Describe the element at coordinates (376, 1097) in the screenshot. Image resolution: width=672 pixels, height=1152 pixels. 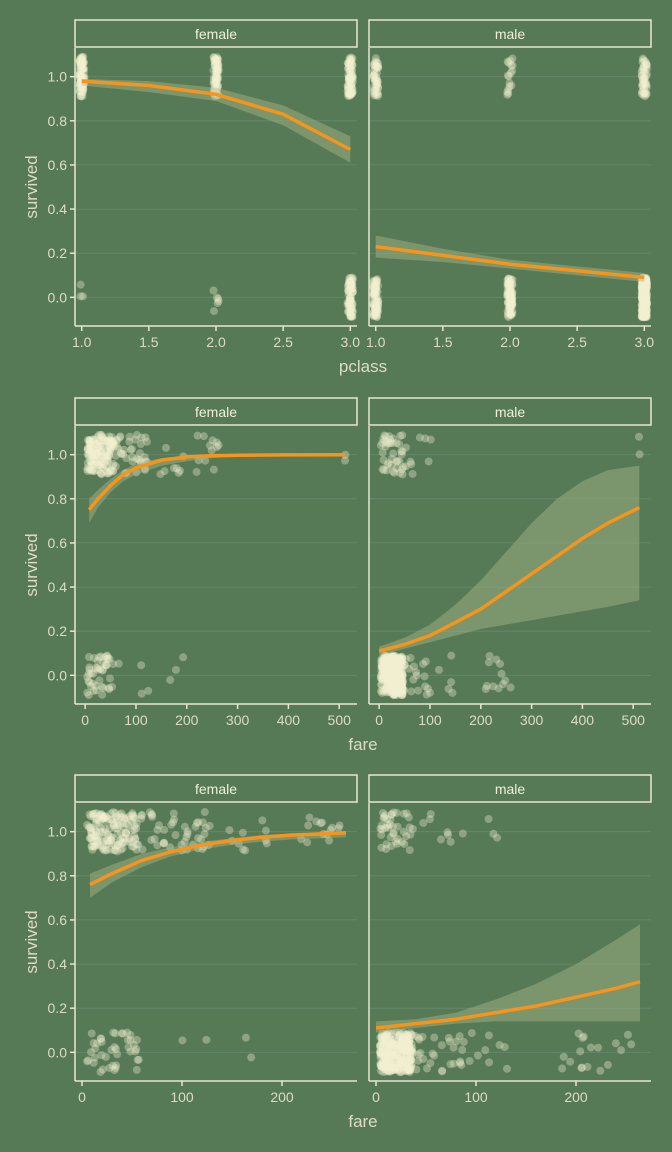
I see `x-tick-label: 0` at that location.